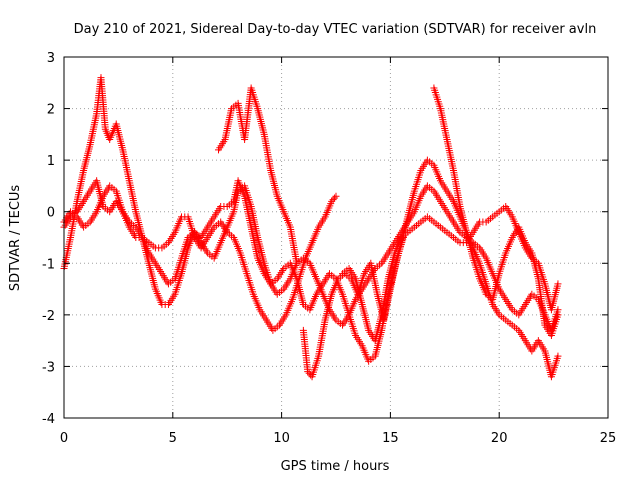 The width and height of the screenshot is (640, 480). What do you see at coordinates (281, 438) in the screenshot?
I see `x-tick-label: 10` at bounding box center [281, 438].